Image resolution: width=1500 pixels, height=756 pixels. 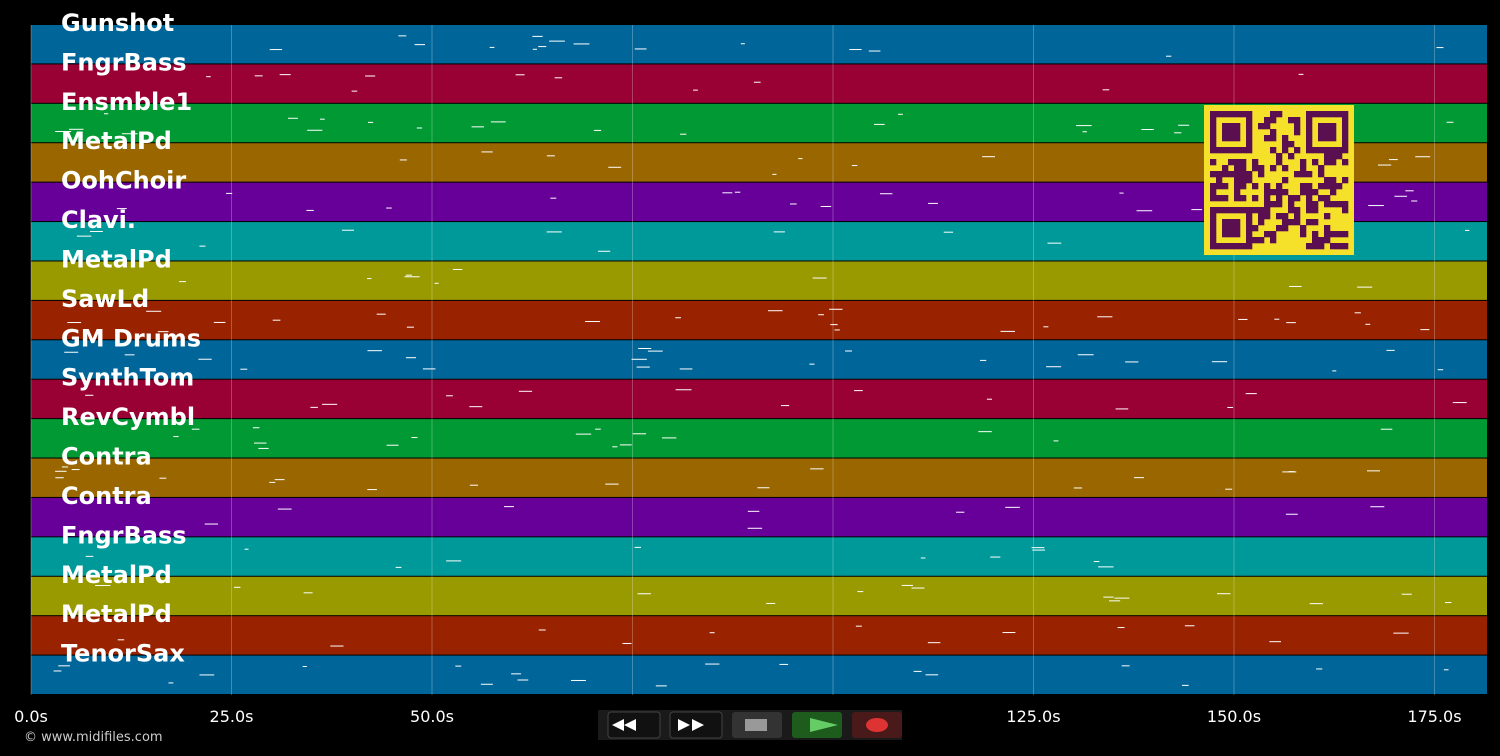 I want to click on rewind-button, so click(x=634, y=725).